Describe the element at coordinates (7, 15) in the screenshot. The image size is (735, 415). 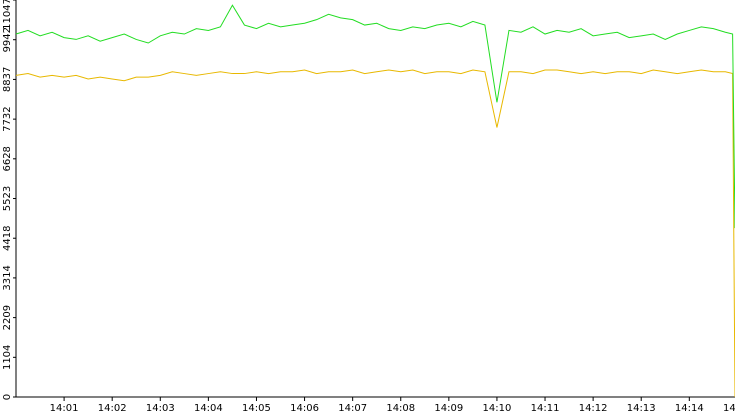
I see `y-tick-label: 11047` at that location.